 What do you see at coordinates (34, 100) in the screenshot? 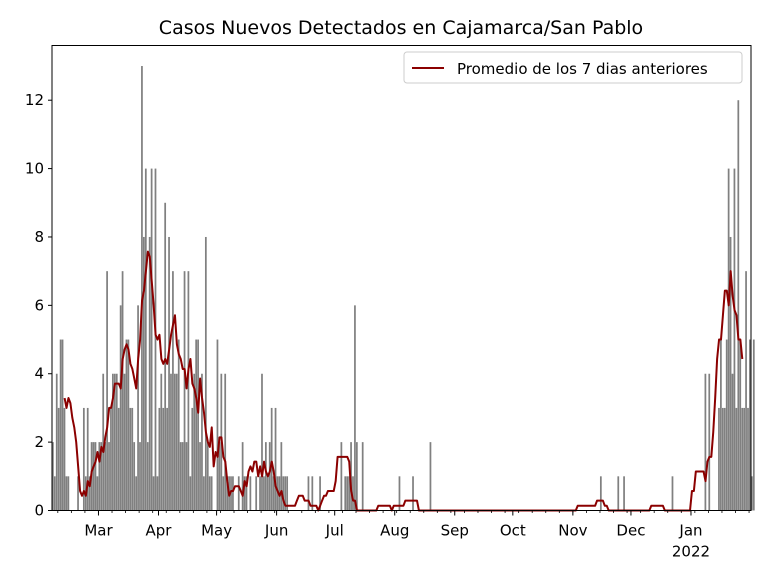
I see `y-tick-label: 12` at bounding box center [34, 100].